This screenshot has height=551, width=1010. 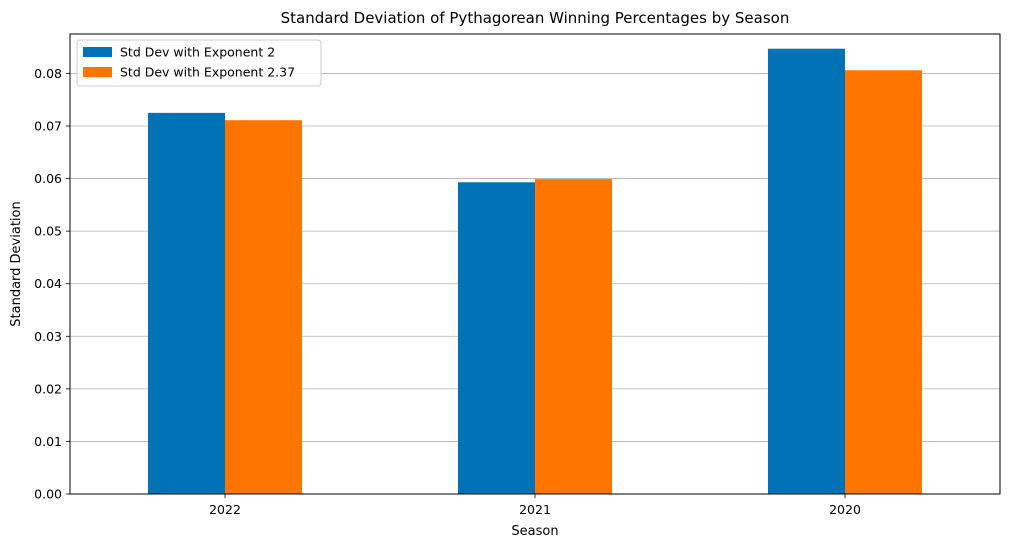 What do you see at coordinates (225, 509) in the screenshot?
I see `x-tick-label: 2022` at bounding box center [225, 509].